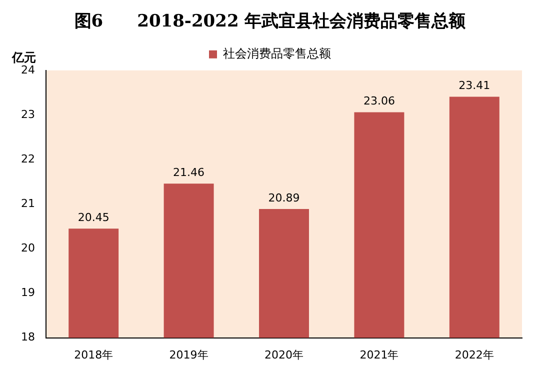 This screenshot has height=373, width=542. I want to click on y-tick-label: 21, so click(27, 203).